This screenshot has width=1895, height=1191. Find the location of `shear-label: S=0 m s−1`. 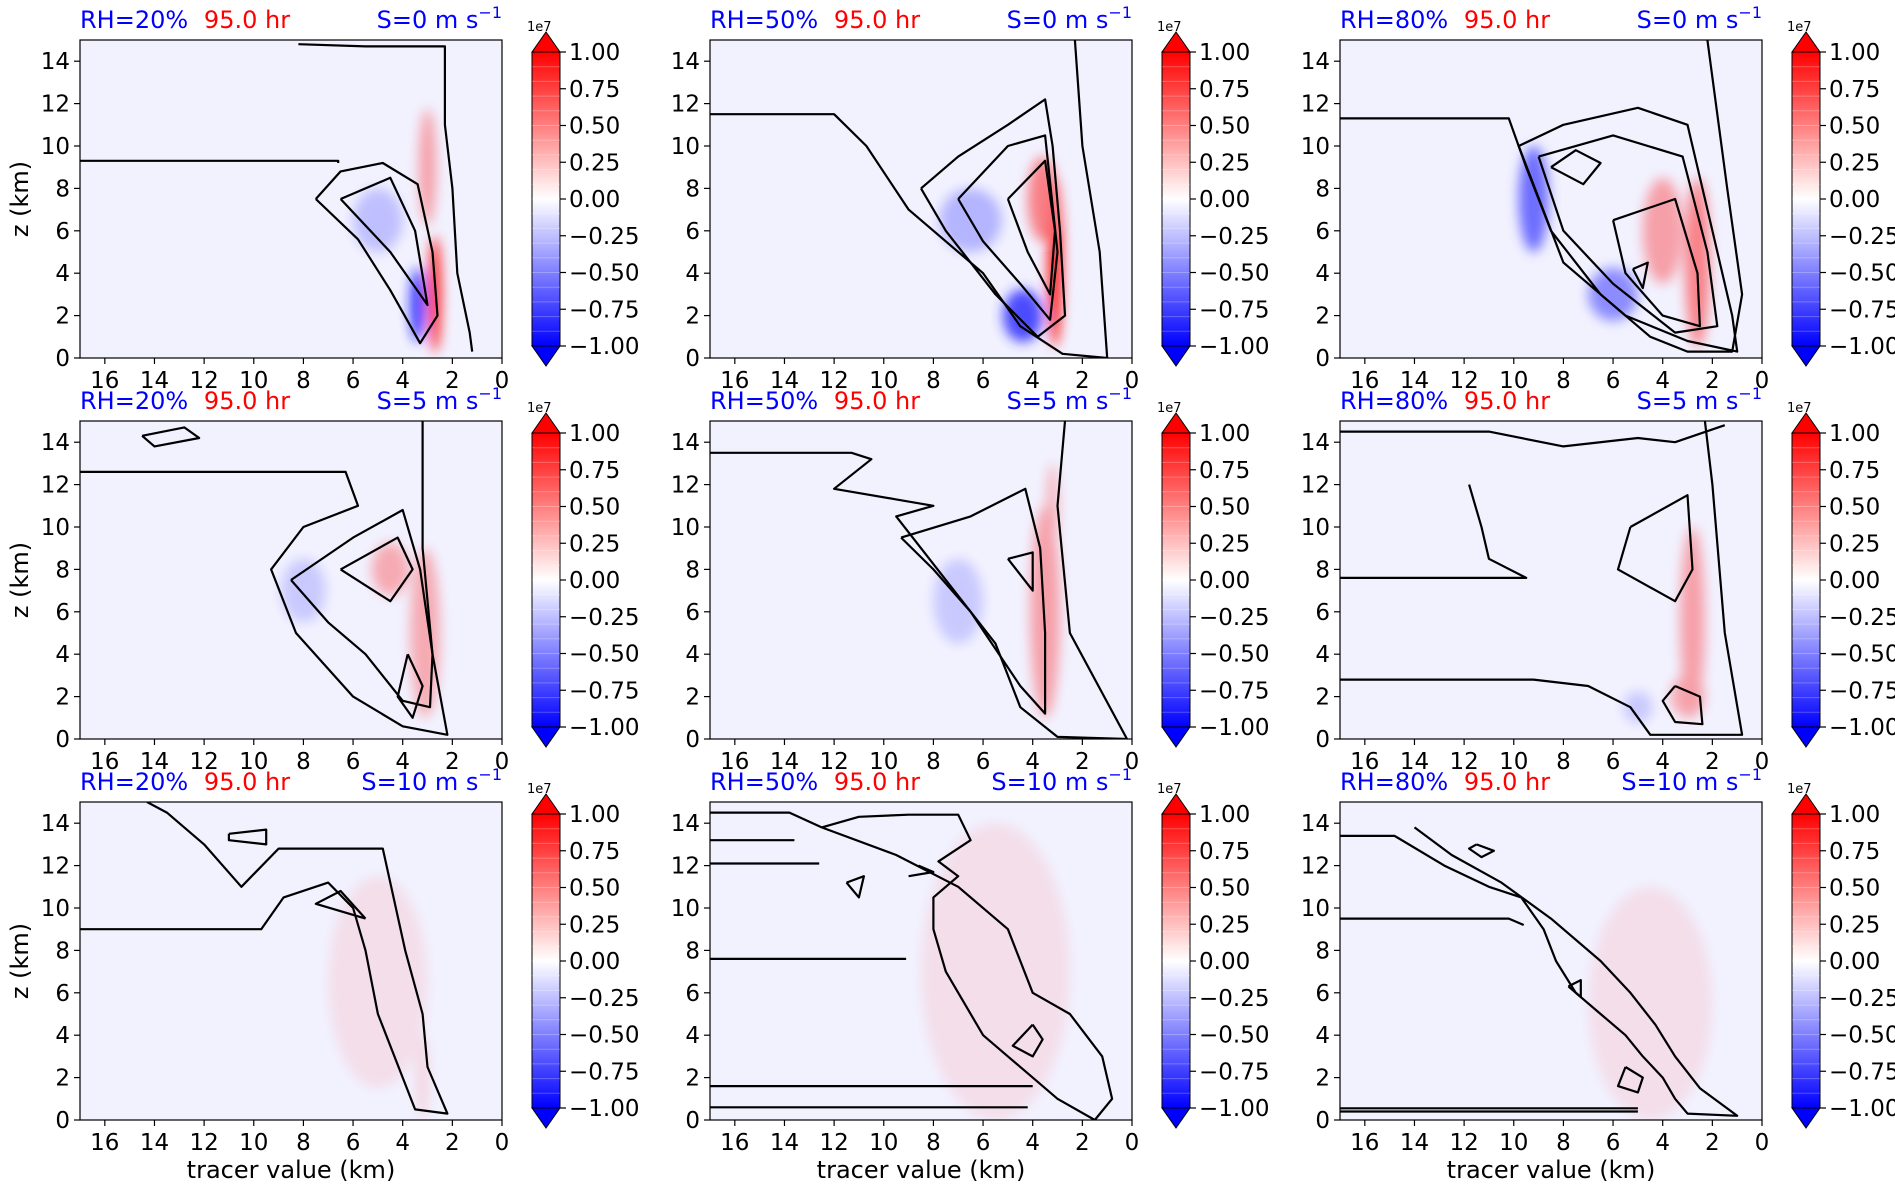

shear-label: S=0 m s−1 is located at coordinates (1069, 18).